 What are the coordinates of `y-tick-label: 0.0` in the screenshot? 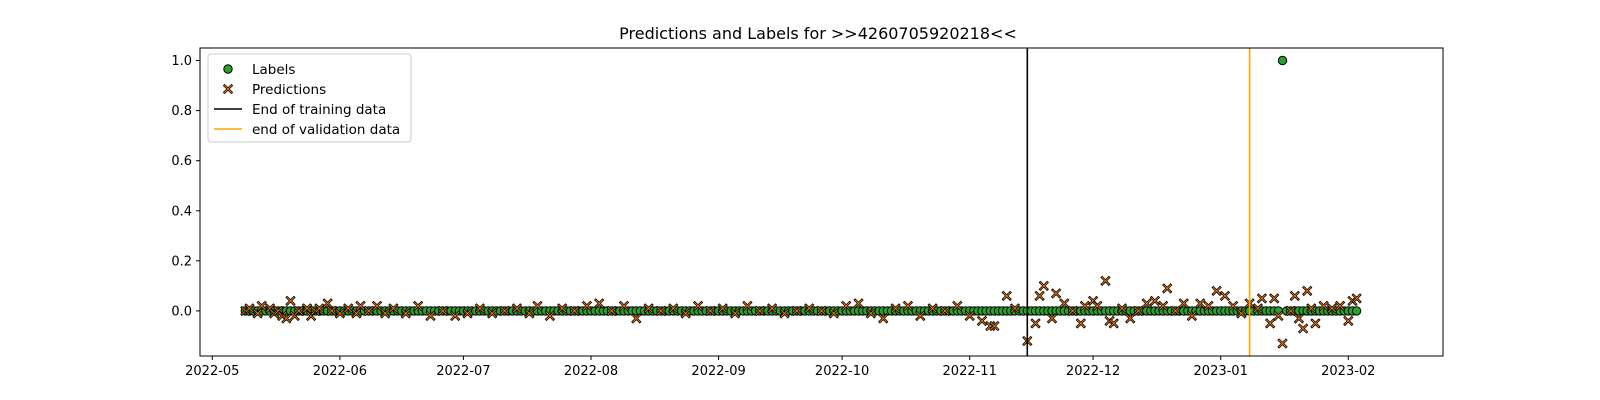 It's located at (181, 311).